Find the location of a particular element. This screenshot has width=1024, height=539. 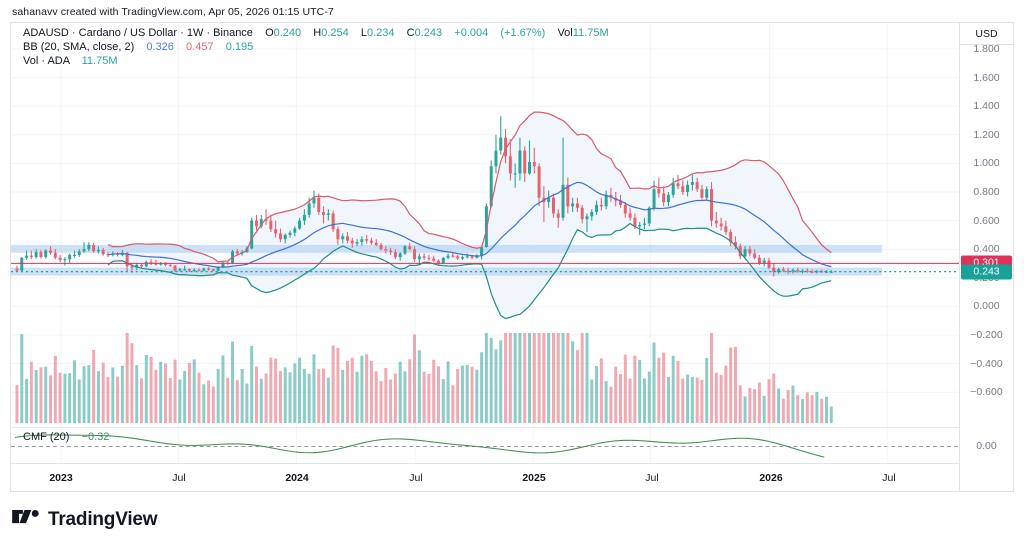

time-tick: 2025 is located at coordinates (534, 478).